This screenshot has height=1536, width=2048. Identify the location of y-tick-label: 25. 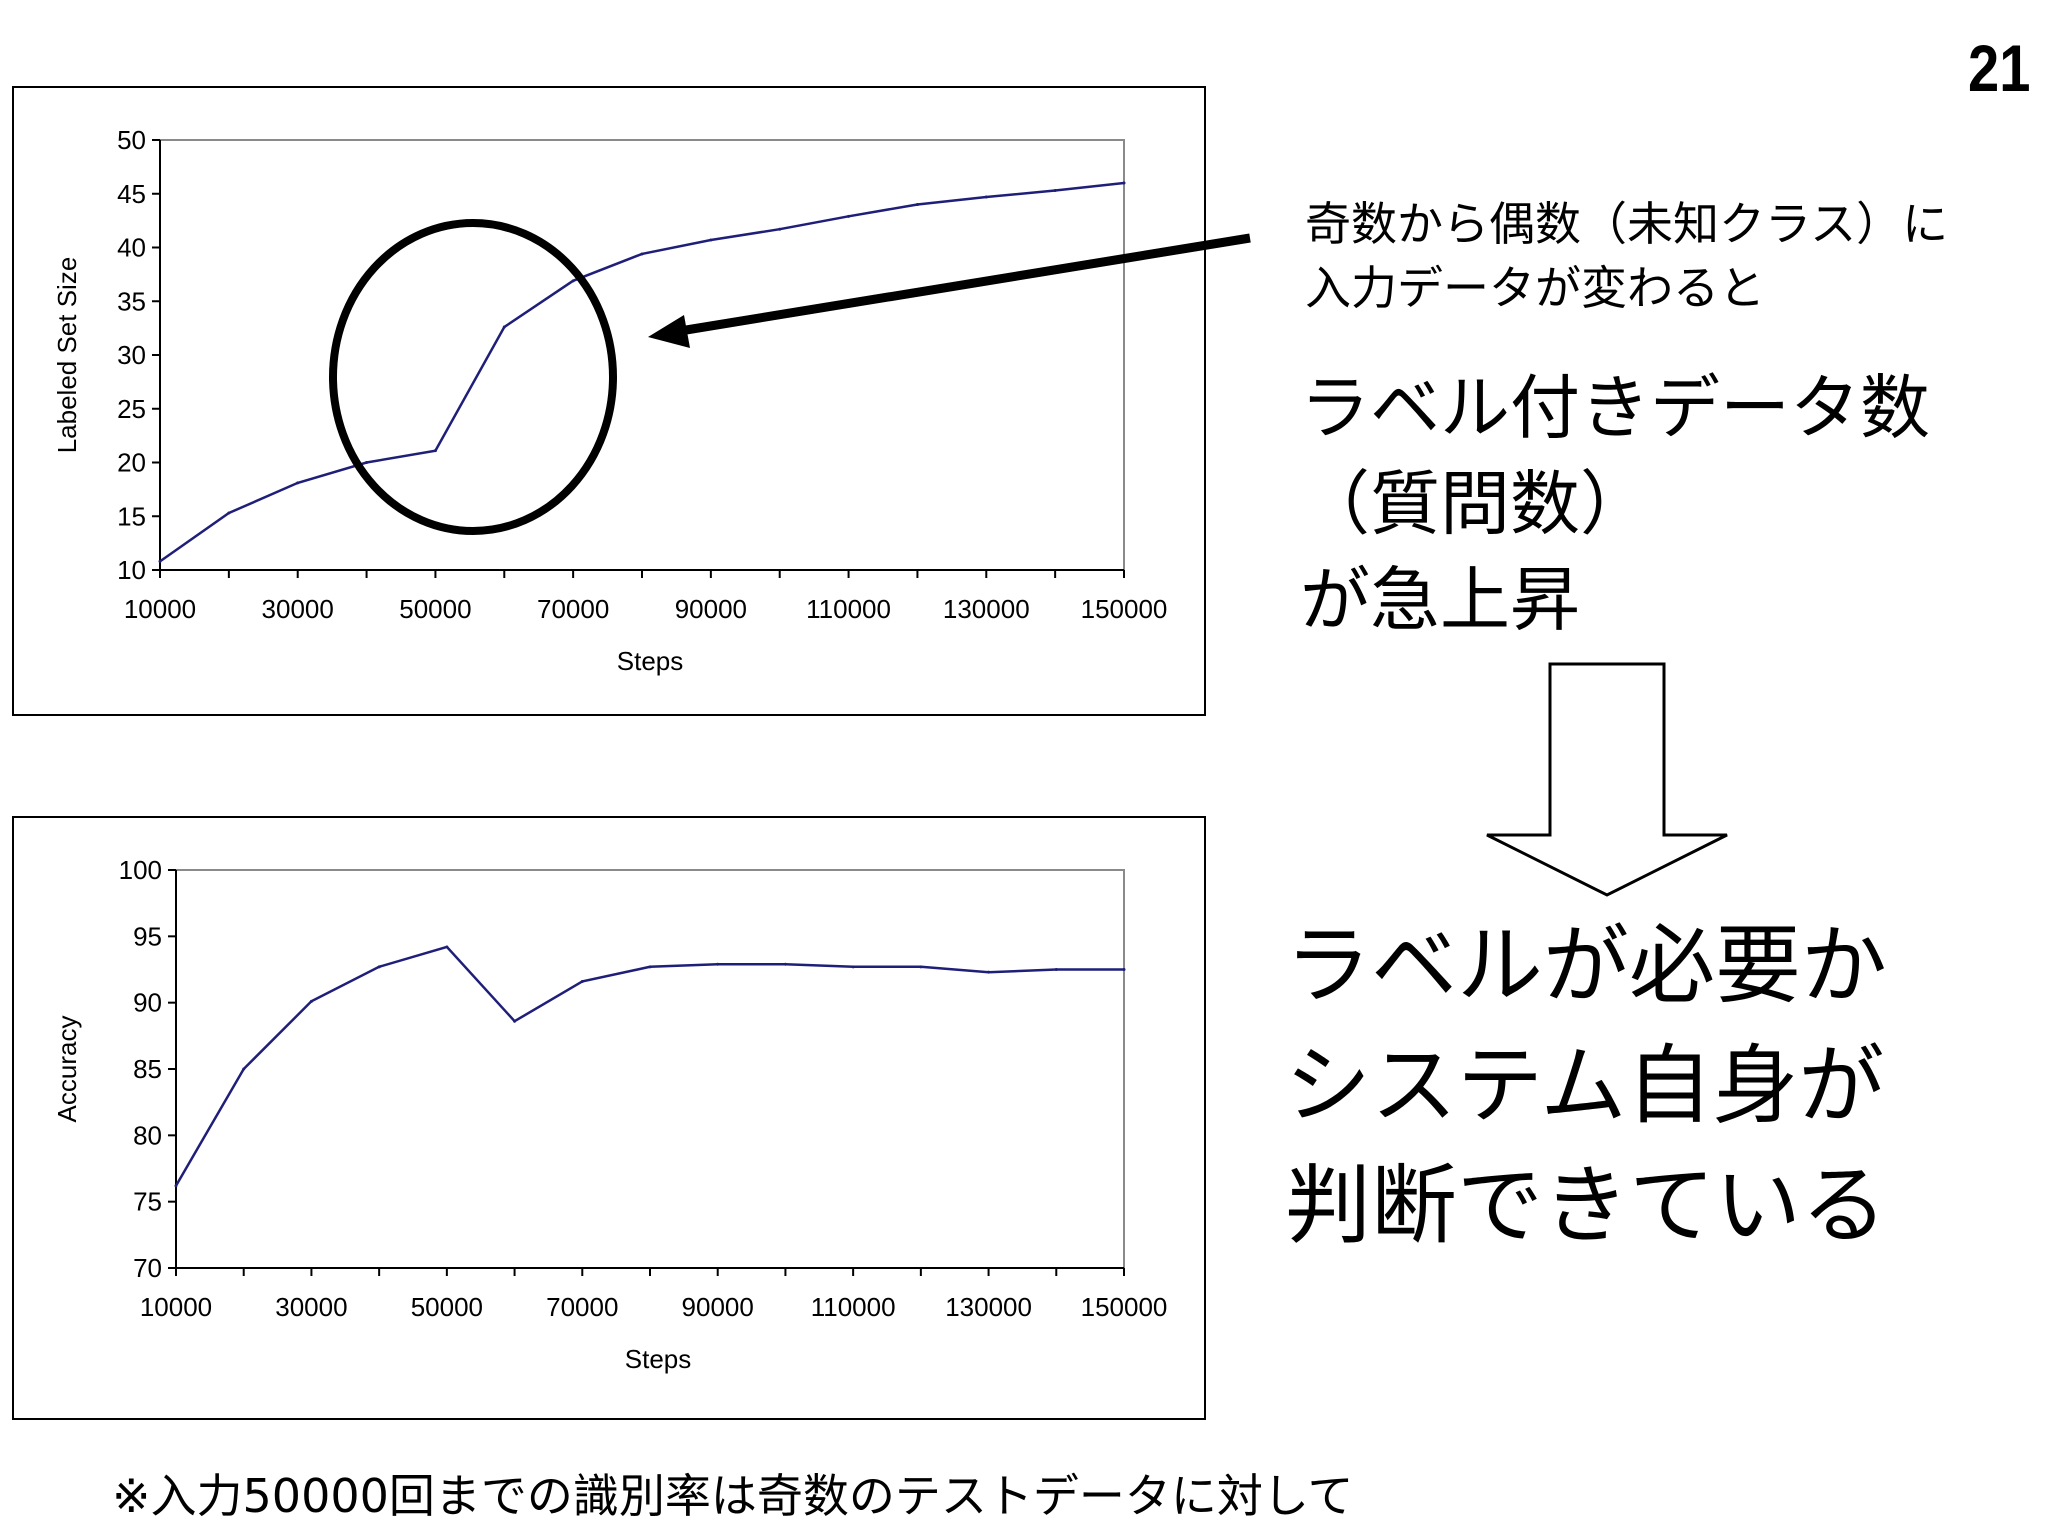
(131, 409).